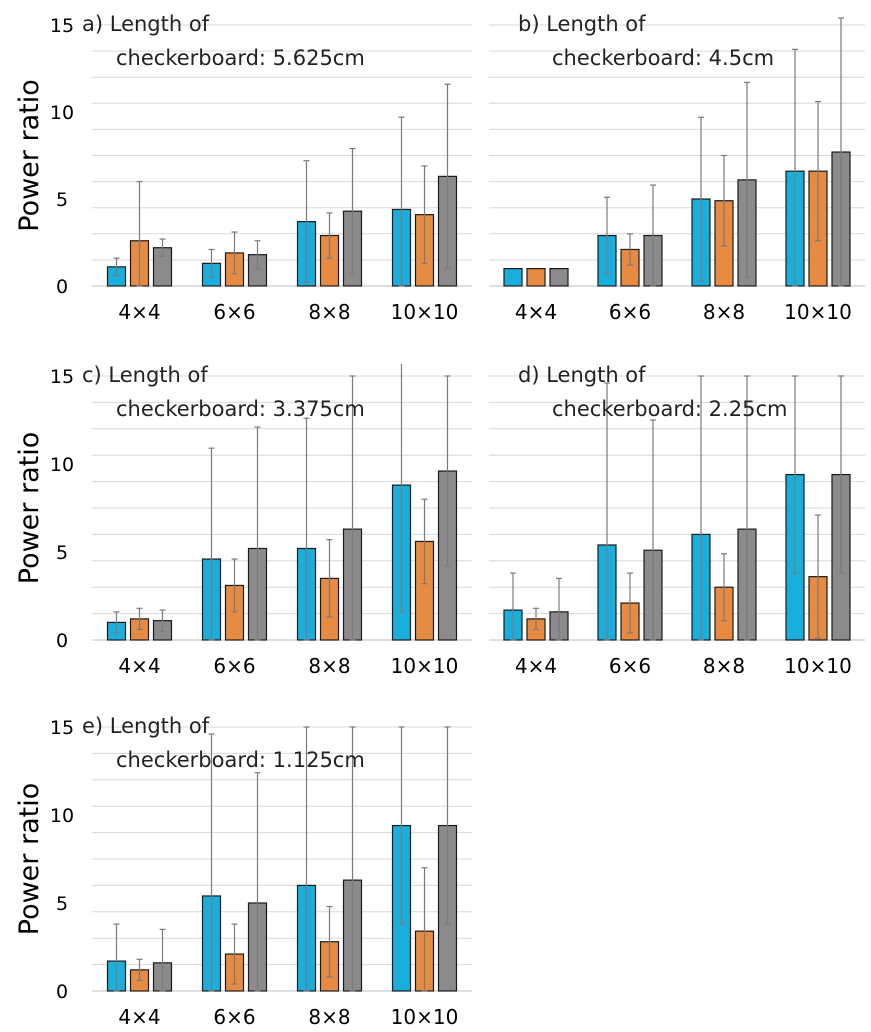 This screenshot has width=871, height=1032. What do you see at coordinates (669, 409) in the screenshot?
I see `chart-subtitle: checkerboard: 2.25cm` at bounding box center [669, 409].